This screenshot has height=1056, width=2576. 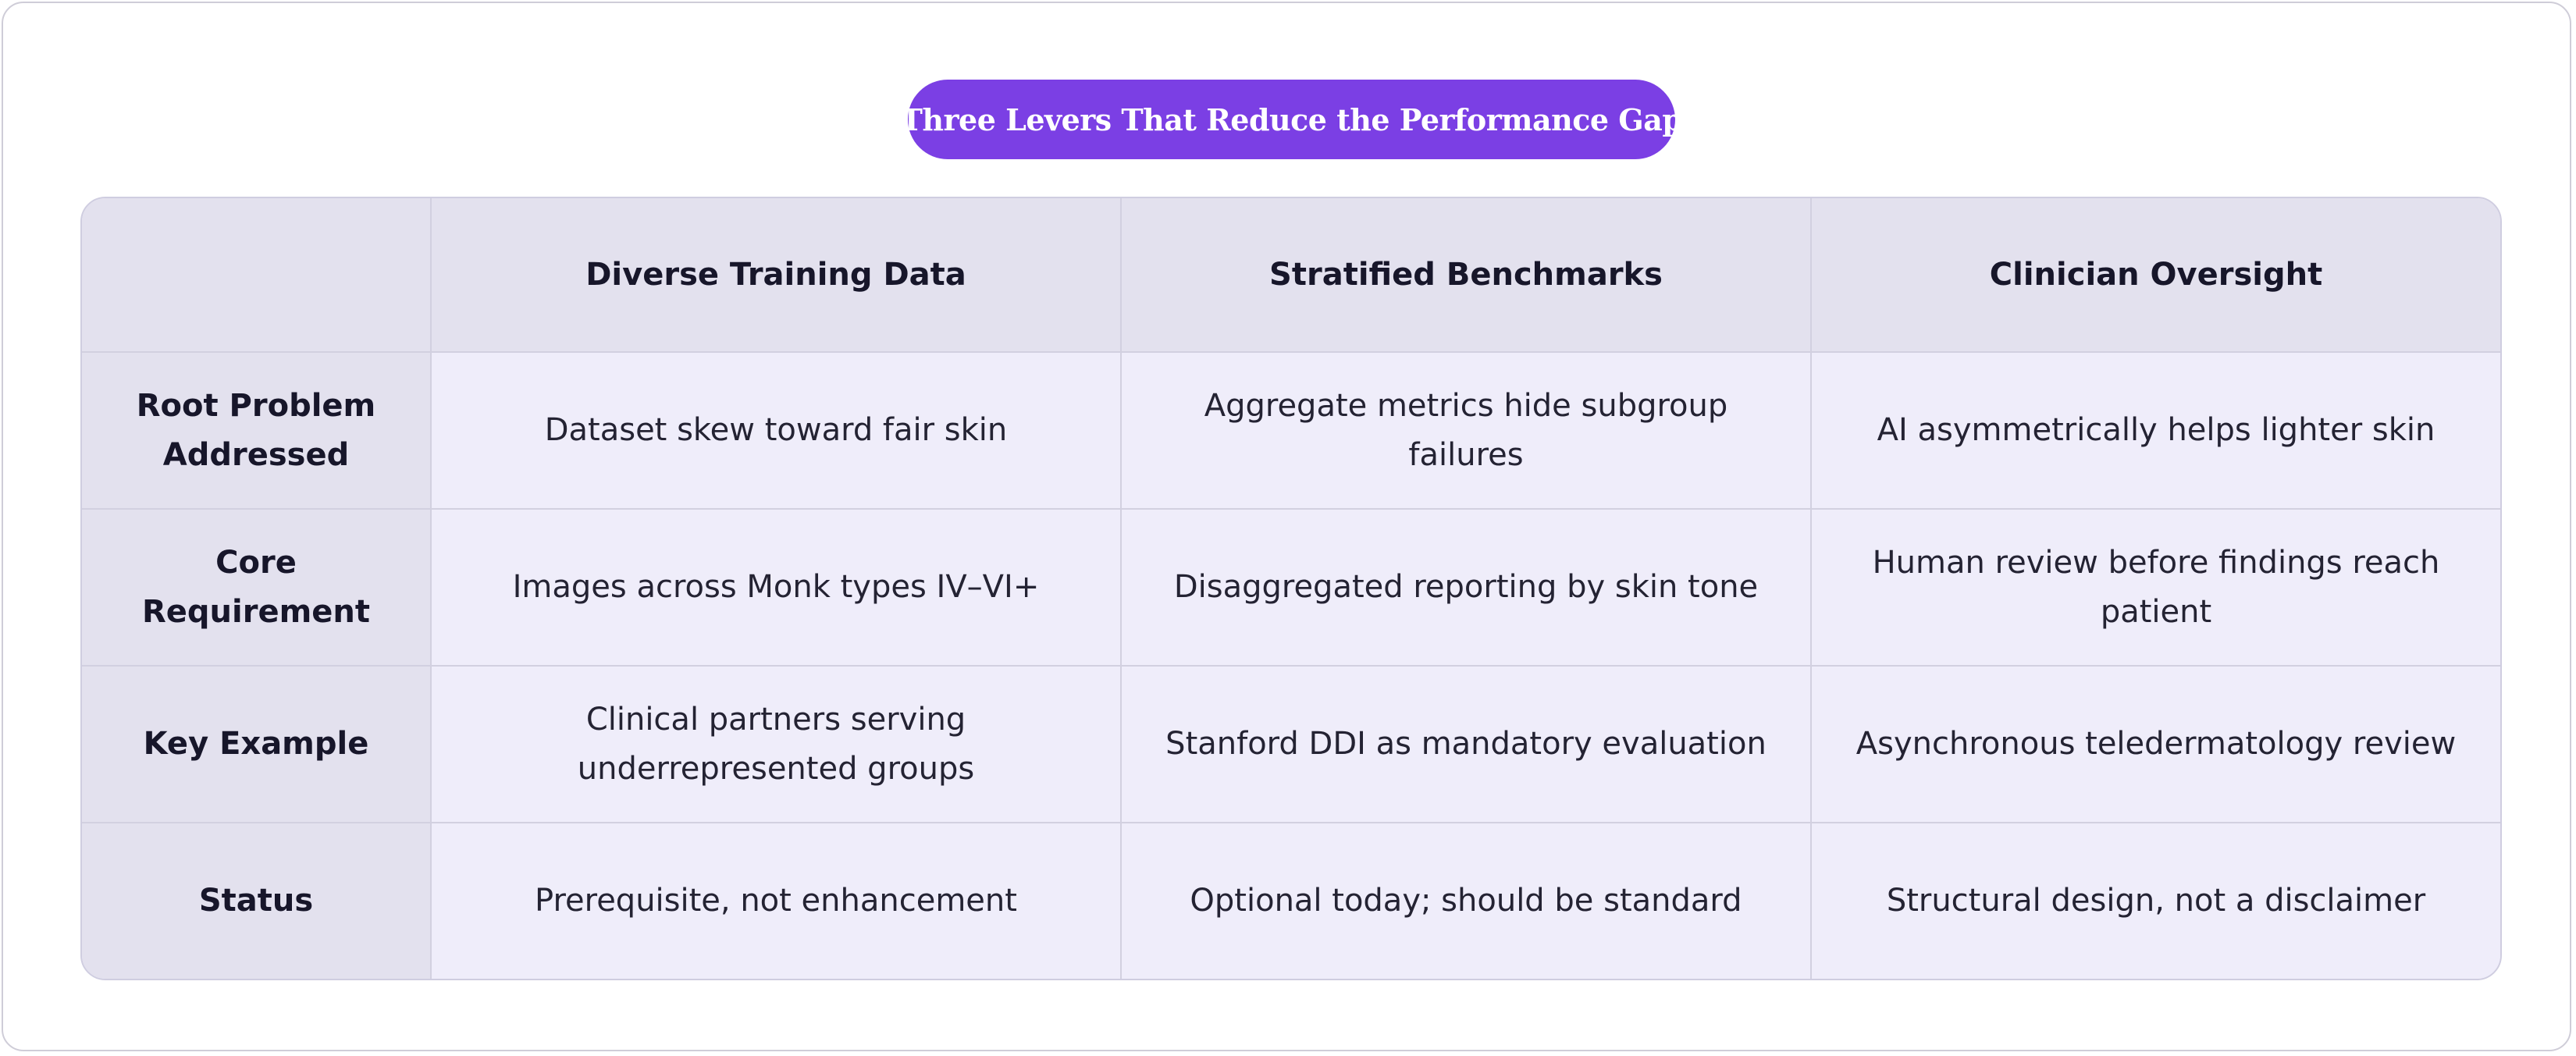 What do you see at coordinates (257, 745) in the screenshot?
I see `row-header-key-example: Key Example` at bounding box center [257, 745].